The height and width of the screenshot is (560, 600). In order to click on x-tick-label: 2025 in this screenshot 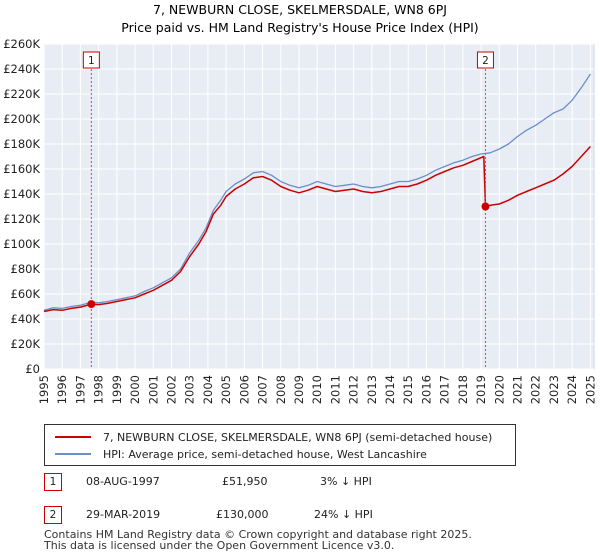, I will do `click(590, 389)`.